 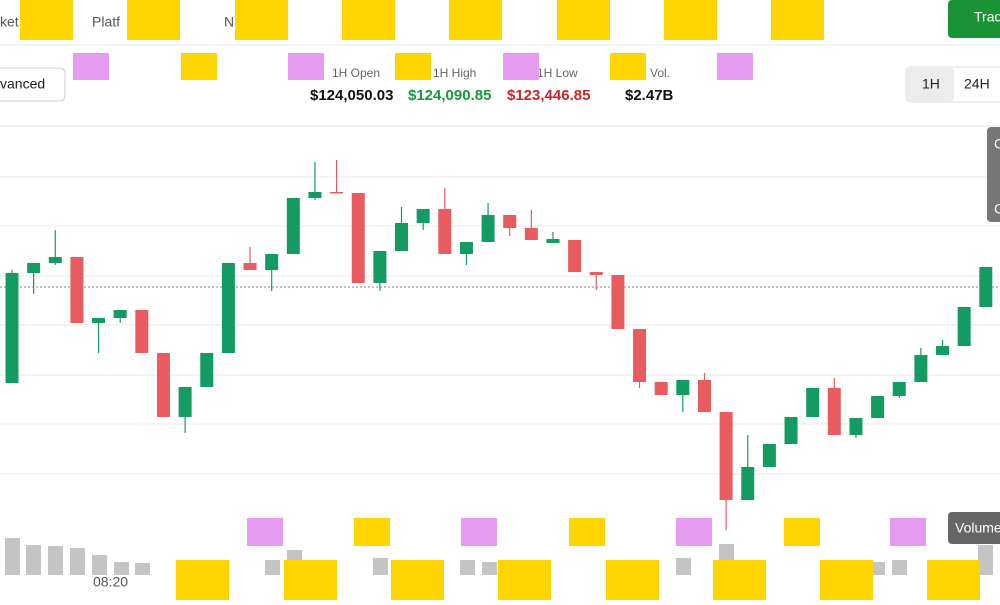 What do you see at coordinates (993, 174) in the screenshot?
I see `side-panel` at bounding box center [993, 174].